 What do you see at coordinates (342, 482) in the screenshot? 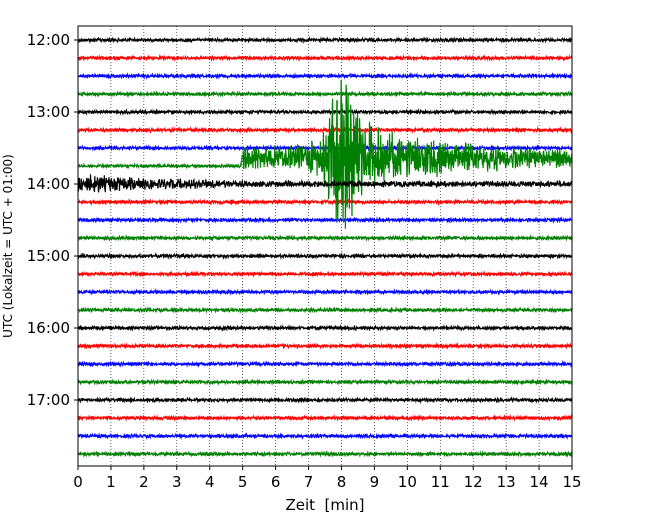
I see `x-tick-label: 8` at bounding box center [342, 482].